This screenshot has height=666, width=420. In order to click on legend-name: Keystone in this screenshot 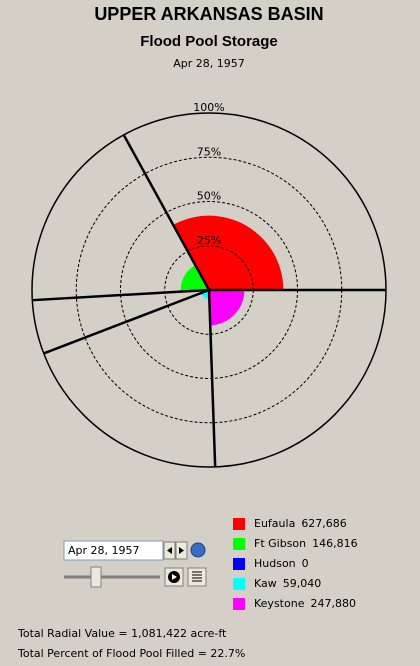, I will do `click(279, 603)`.